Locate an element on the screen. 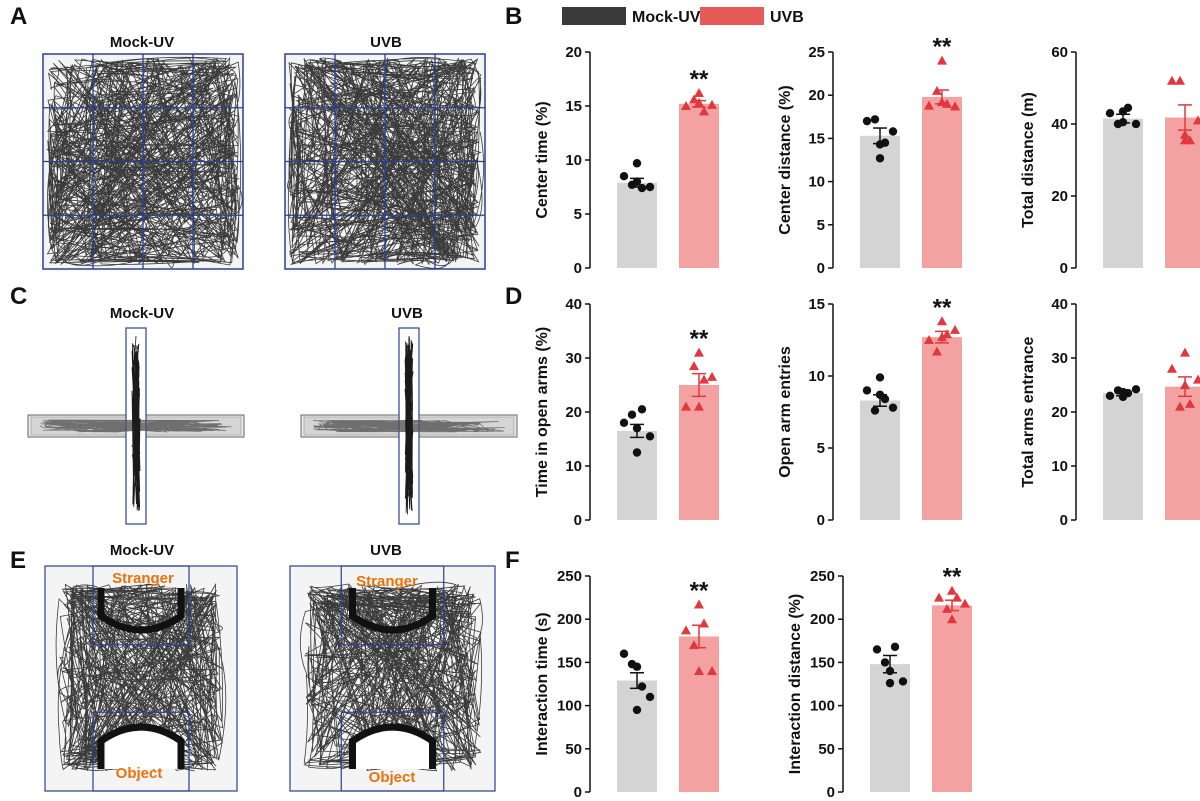  panel-letter-d: D is located at coordinates (513, 296).